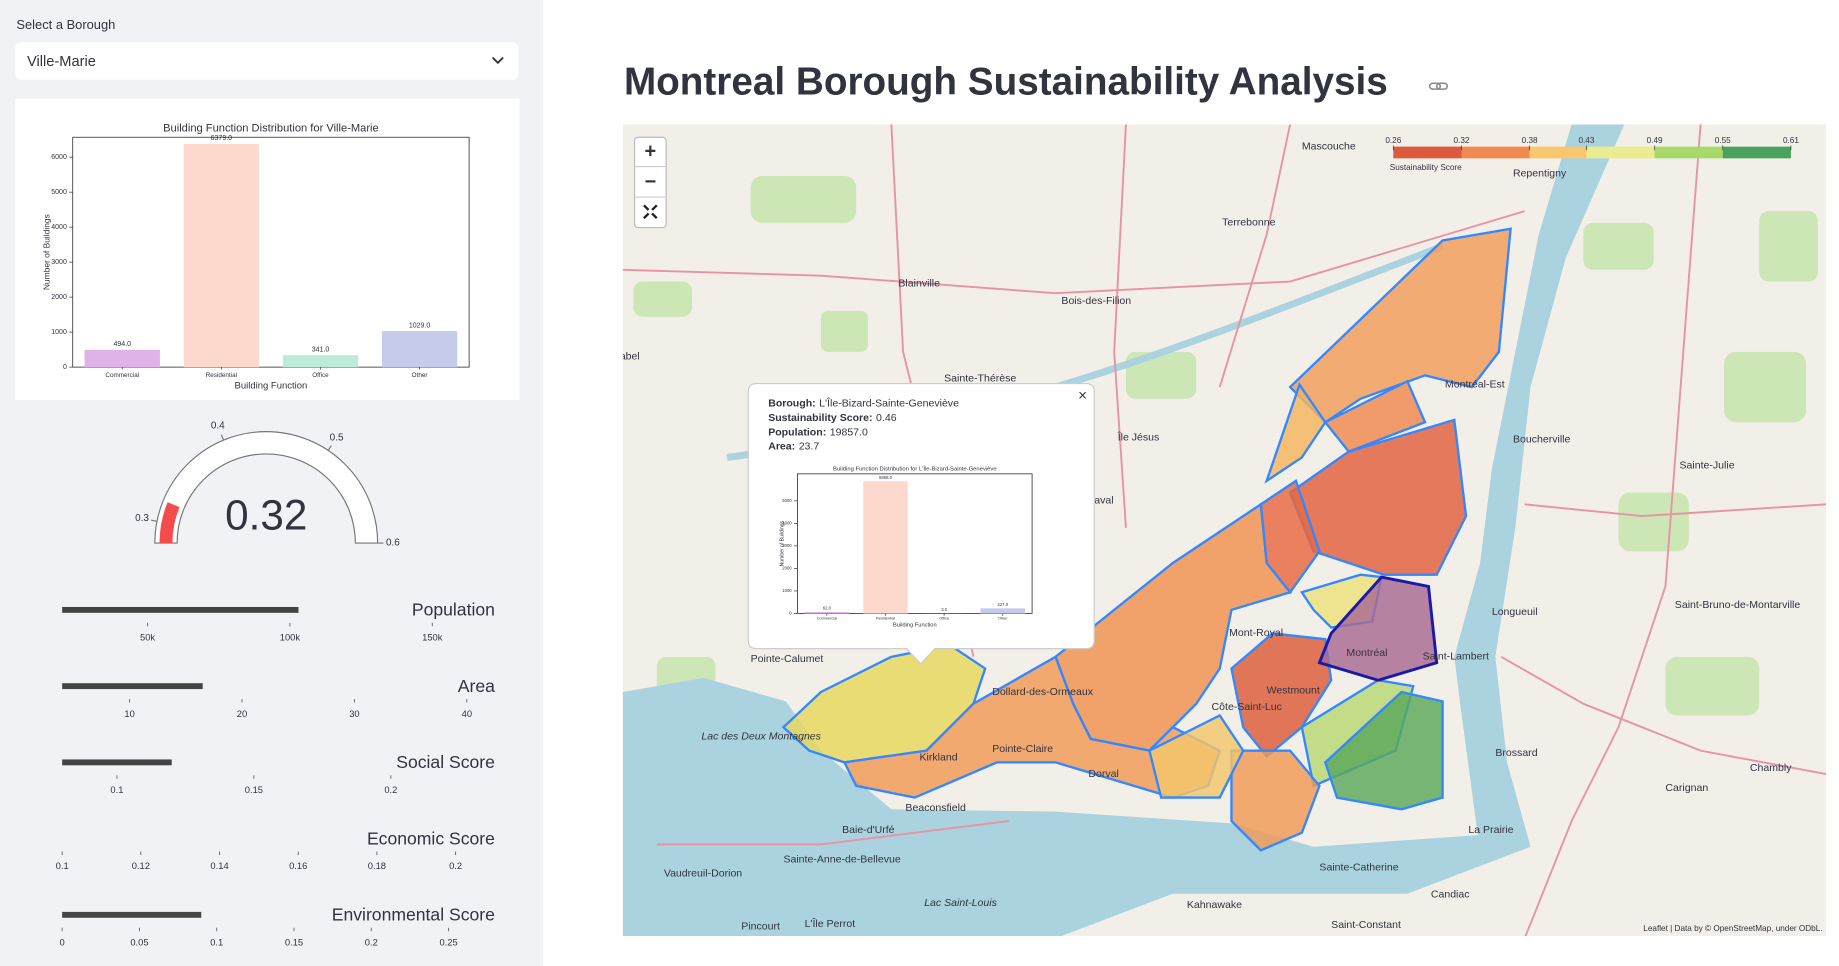  What do you see at coordinates (650, 212) in the screenshot?
I see `fullscreen` at bounding box center [650, 212].